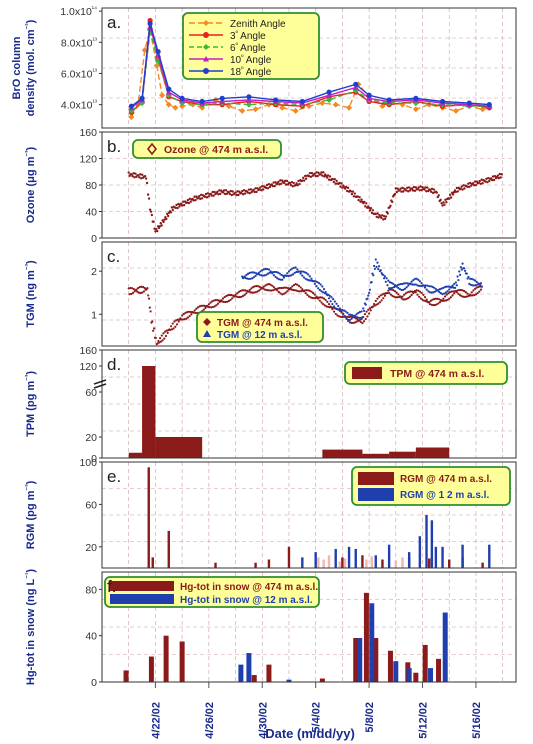 This screenshot has width=533, height=744. I want to click on y-tick-label: 1.0x10¹⁴​, so click(78, 12).